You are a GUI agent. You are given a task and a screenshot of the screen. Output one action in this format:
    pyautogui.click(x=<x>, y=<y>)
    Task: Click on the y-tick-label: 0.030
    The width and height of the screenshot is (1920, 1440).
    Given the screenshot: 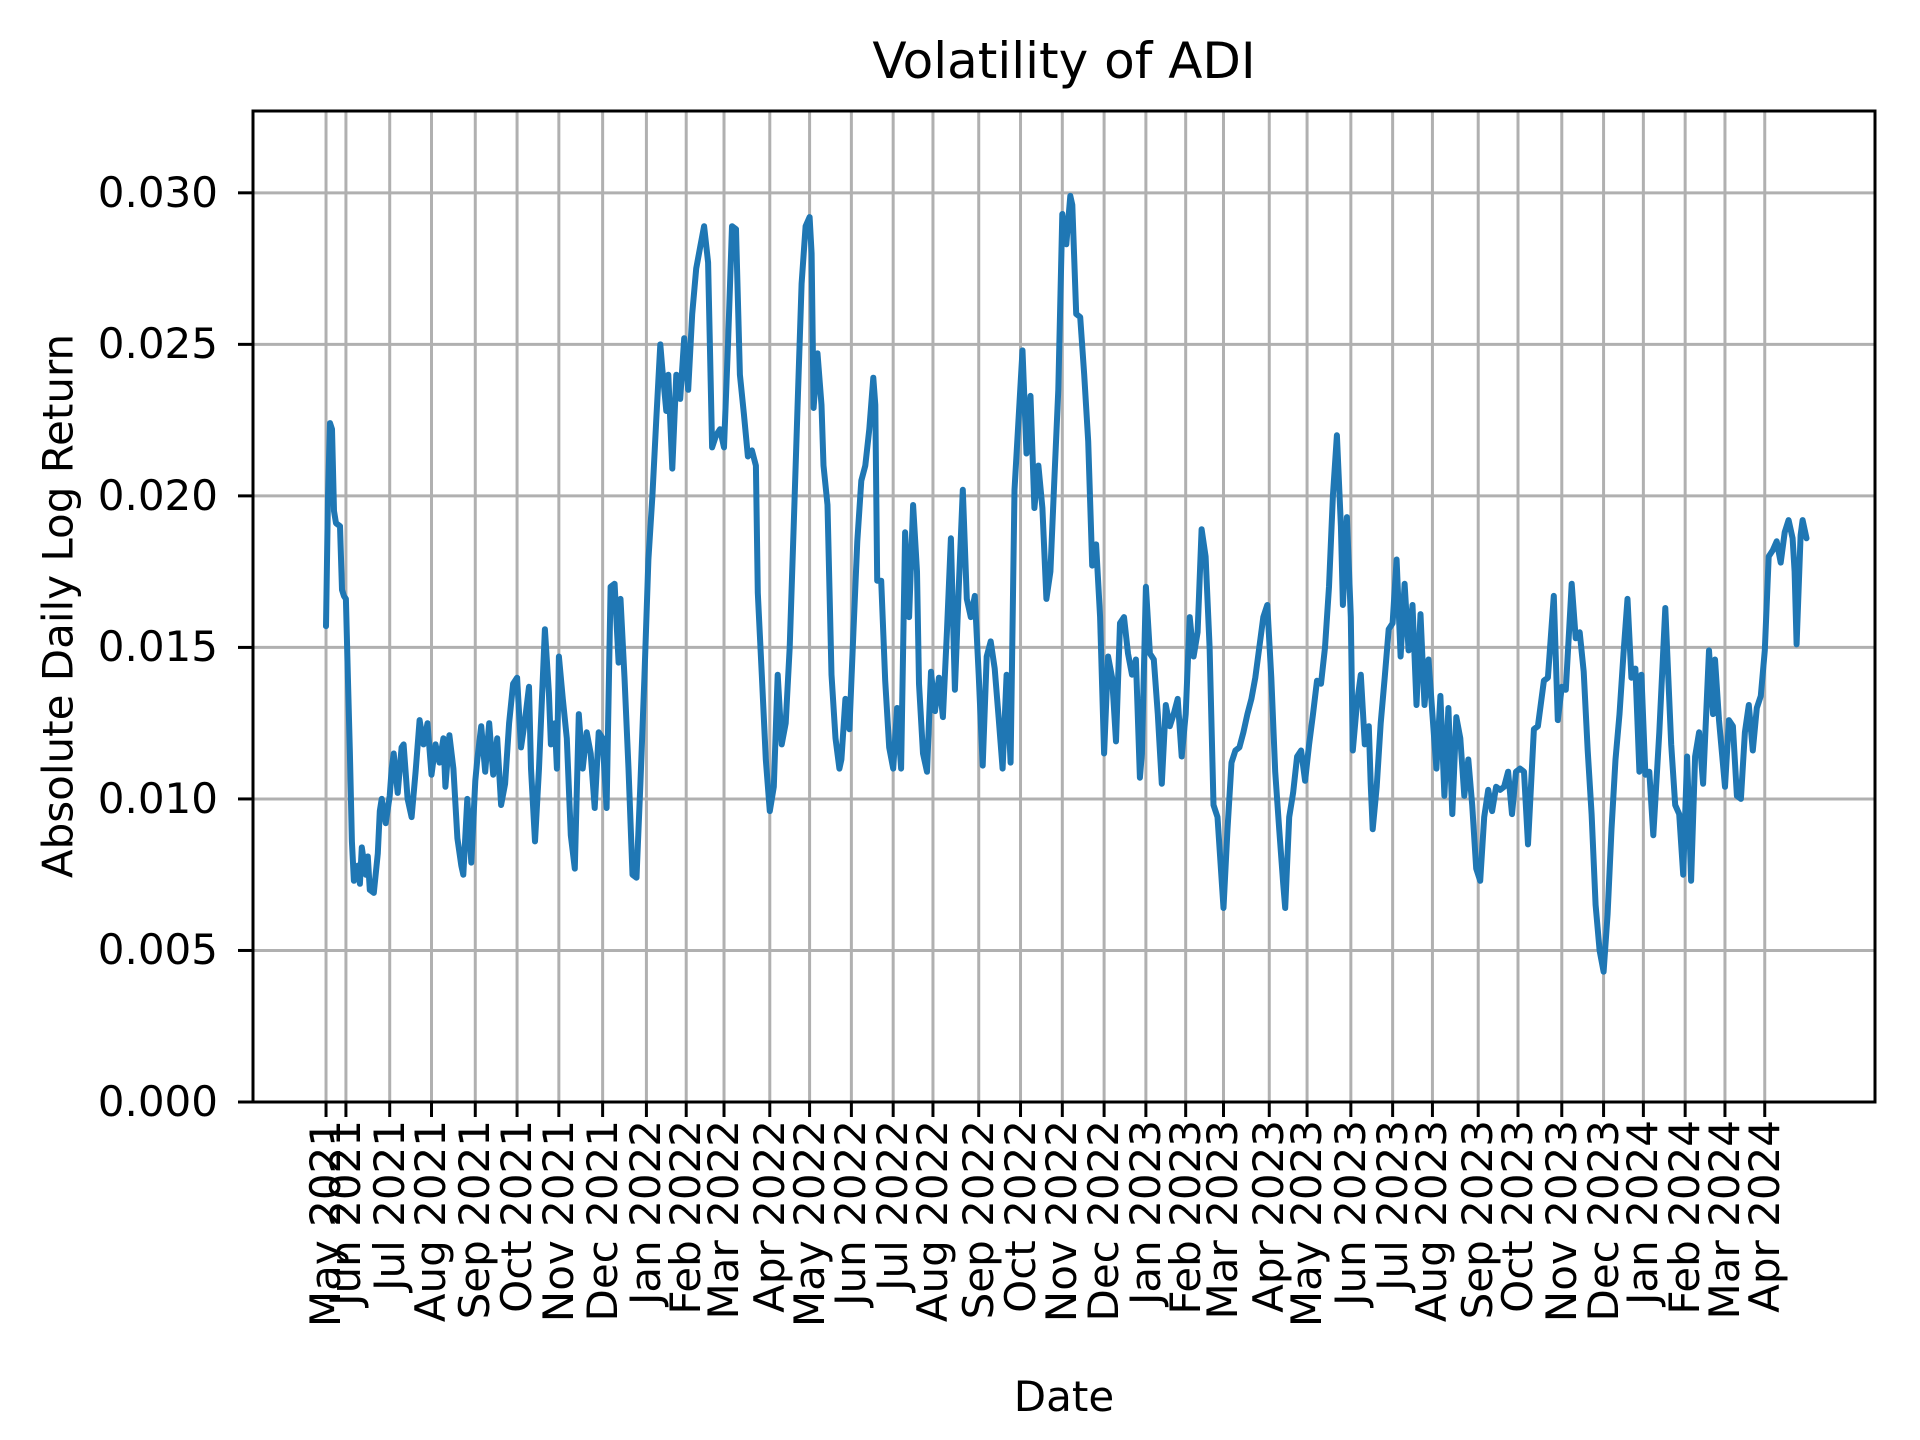 What is the action you would take?
    pyautogui.click(x=157, y=192)
    